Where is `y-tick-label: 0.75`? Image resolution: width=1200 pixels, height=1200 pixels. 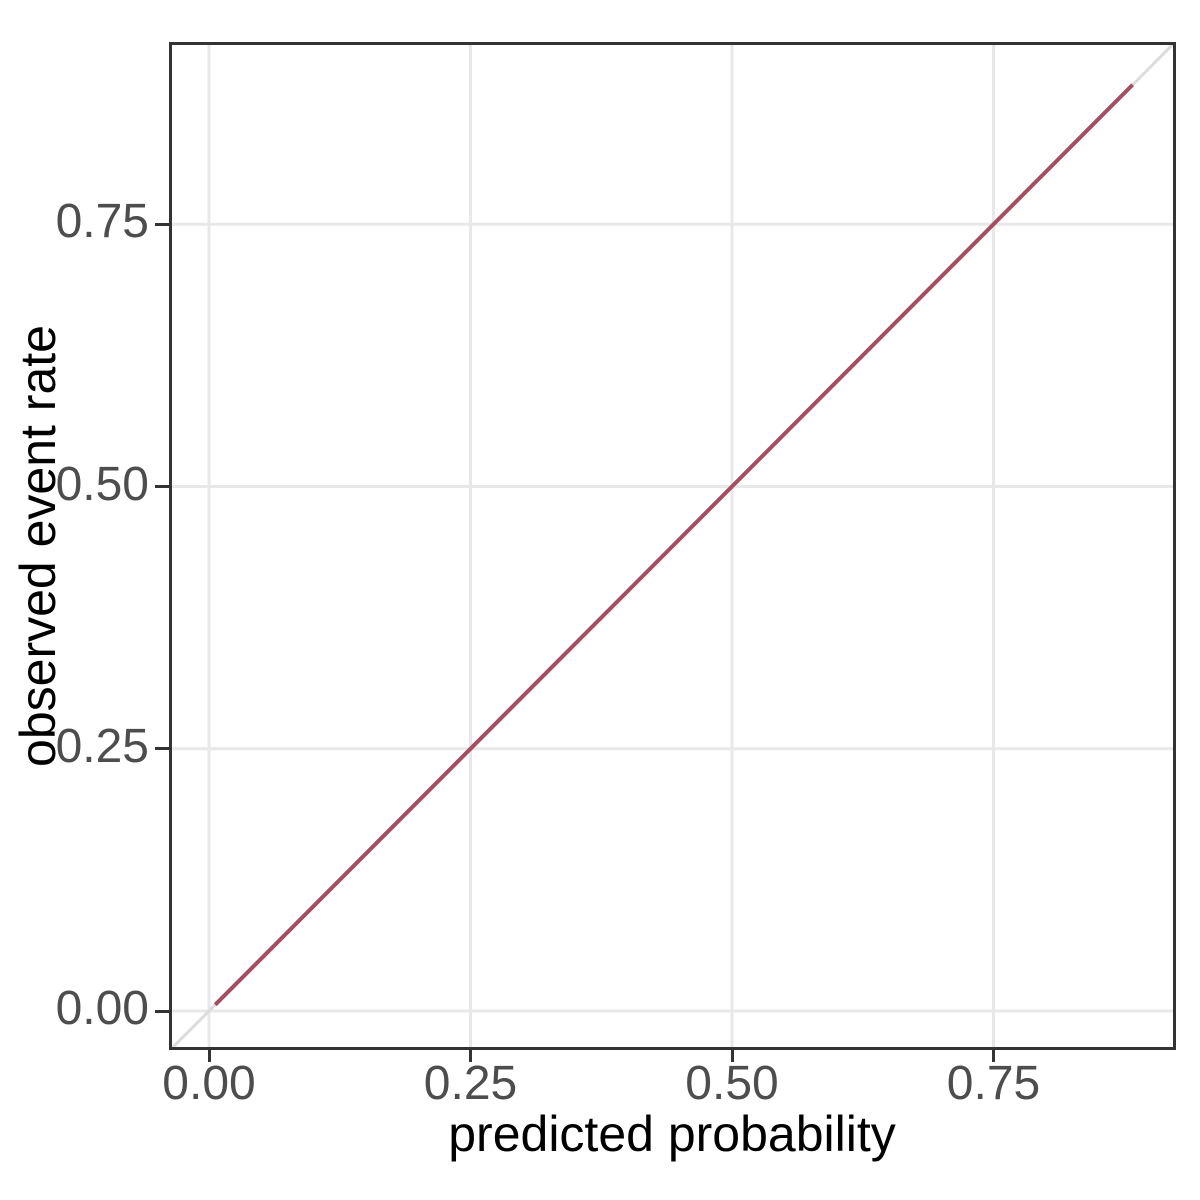 y-tick-label: 0.75 is located at coordinates (102, 222).